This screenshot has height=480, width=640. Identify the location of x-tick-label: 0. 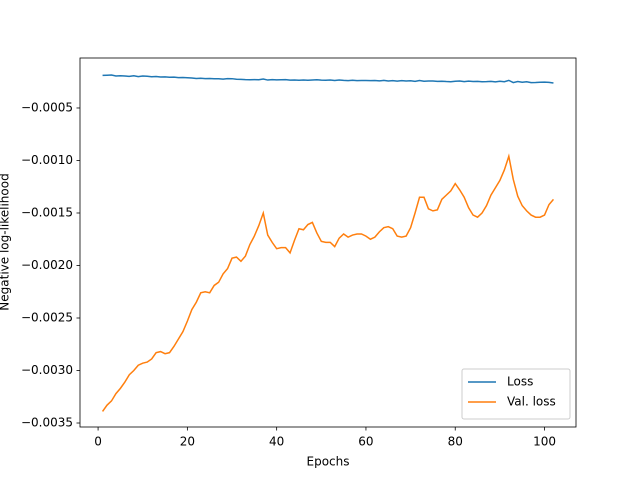
(98, 442).